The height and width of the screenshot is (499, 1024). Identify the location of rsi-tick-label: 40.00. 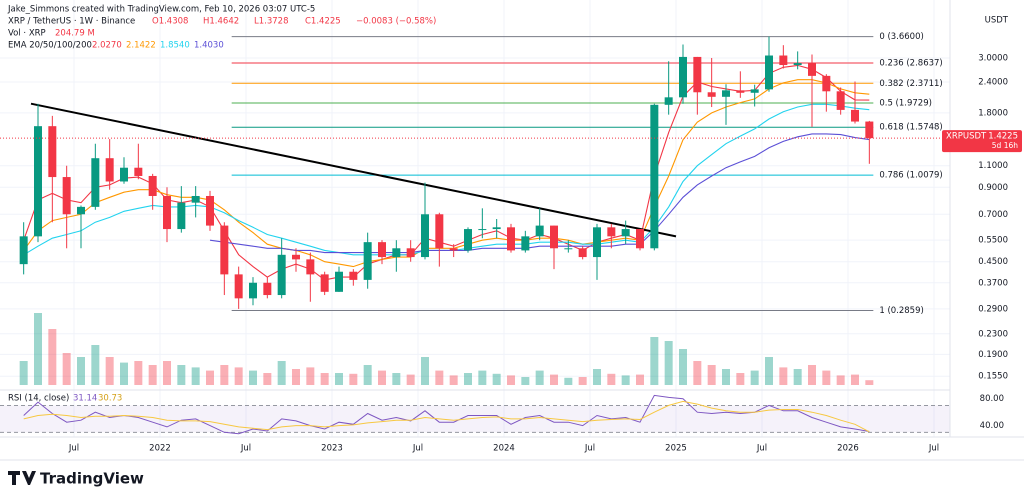
(992, 426).